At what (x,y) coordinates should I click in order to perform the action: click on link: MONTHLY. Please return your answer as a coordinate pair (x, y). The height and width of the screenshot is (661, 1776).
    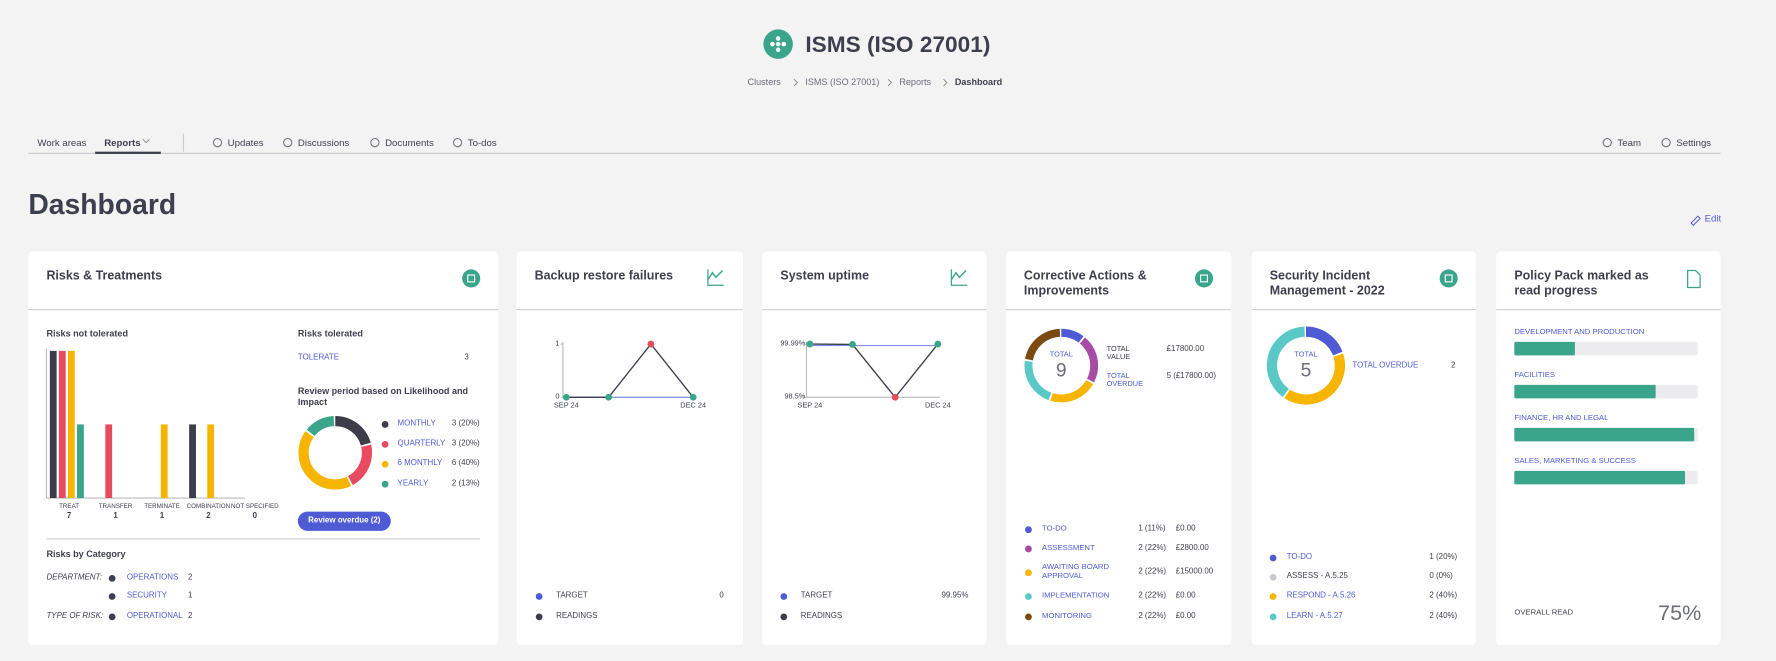
    Looking at the image, I should click on (416, 423).